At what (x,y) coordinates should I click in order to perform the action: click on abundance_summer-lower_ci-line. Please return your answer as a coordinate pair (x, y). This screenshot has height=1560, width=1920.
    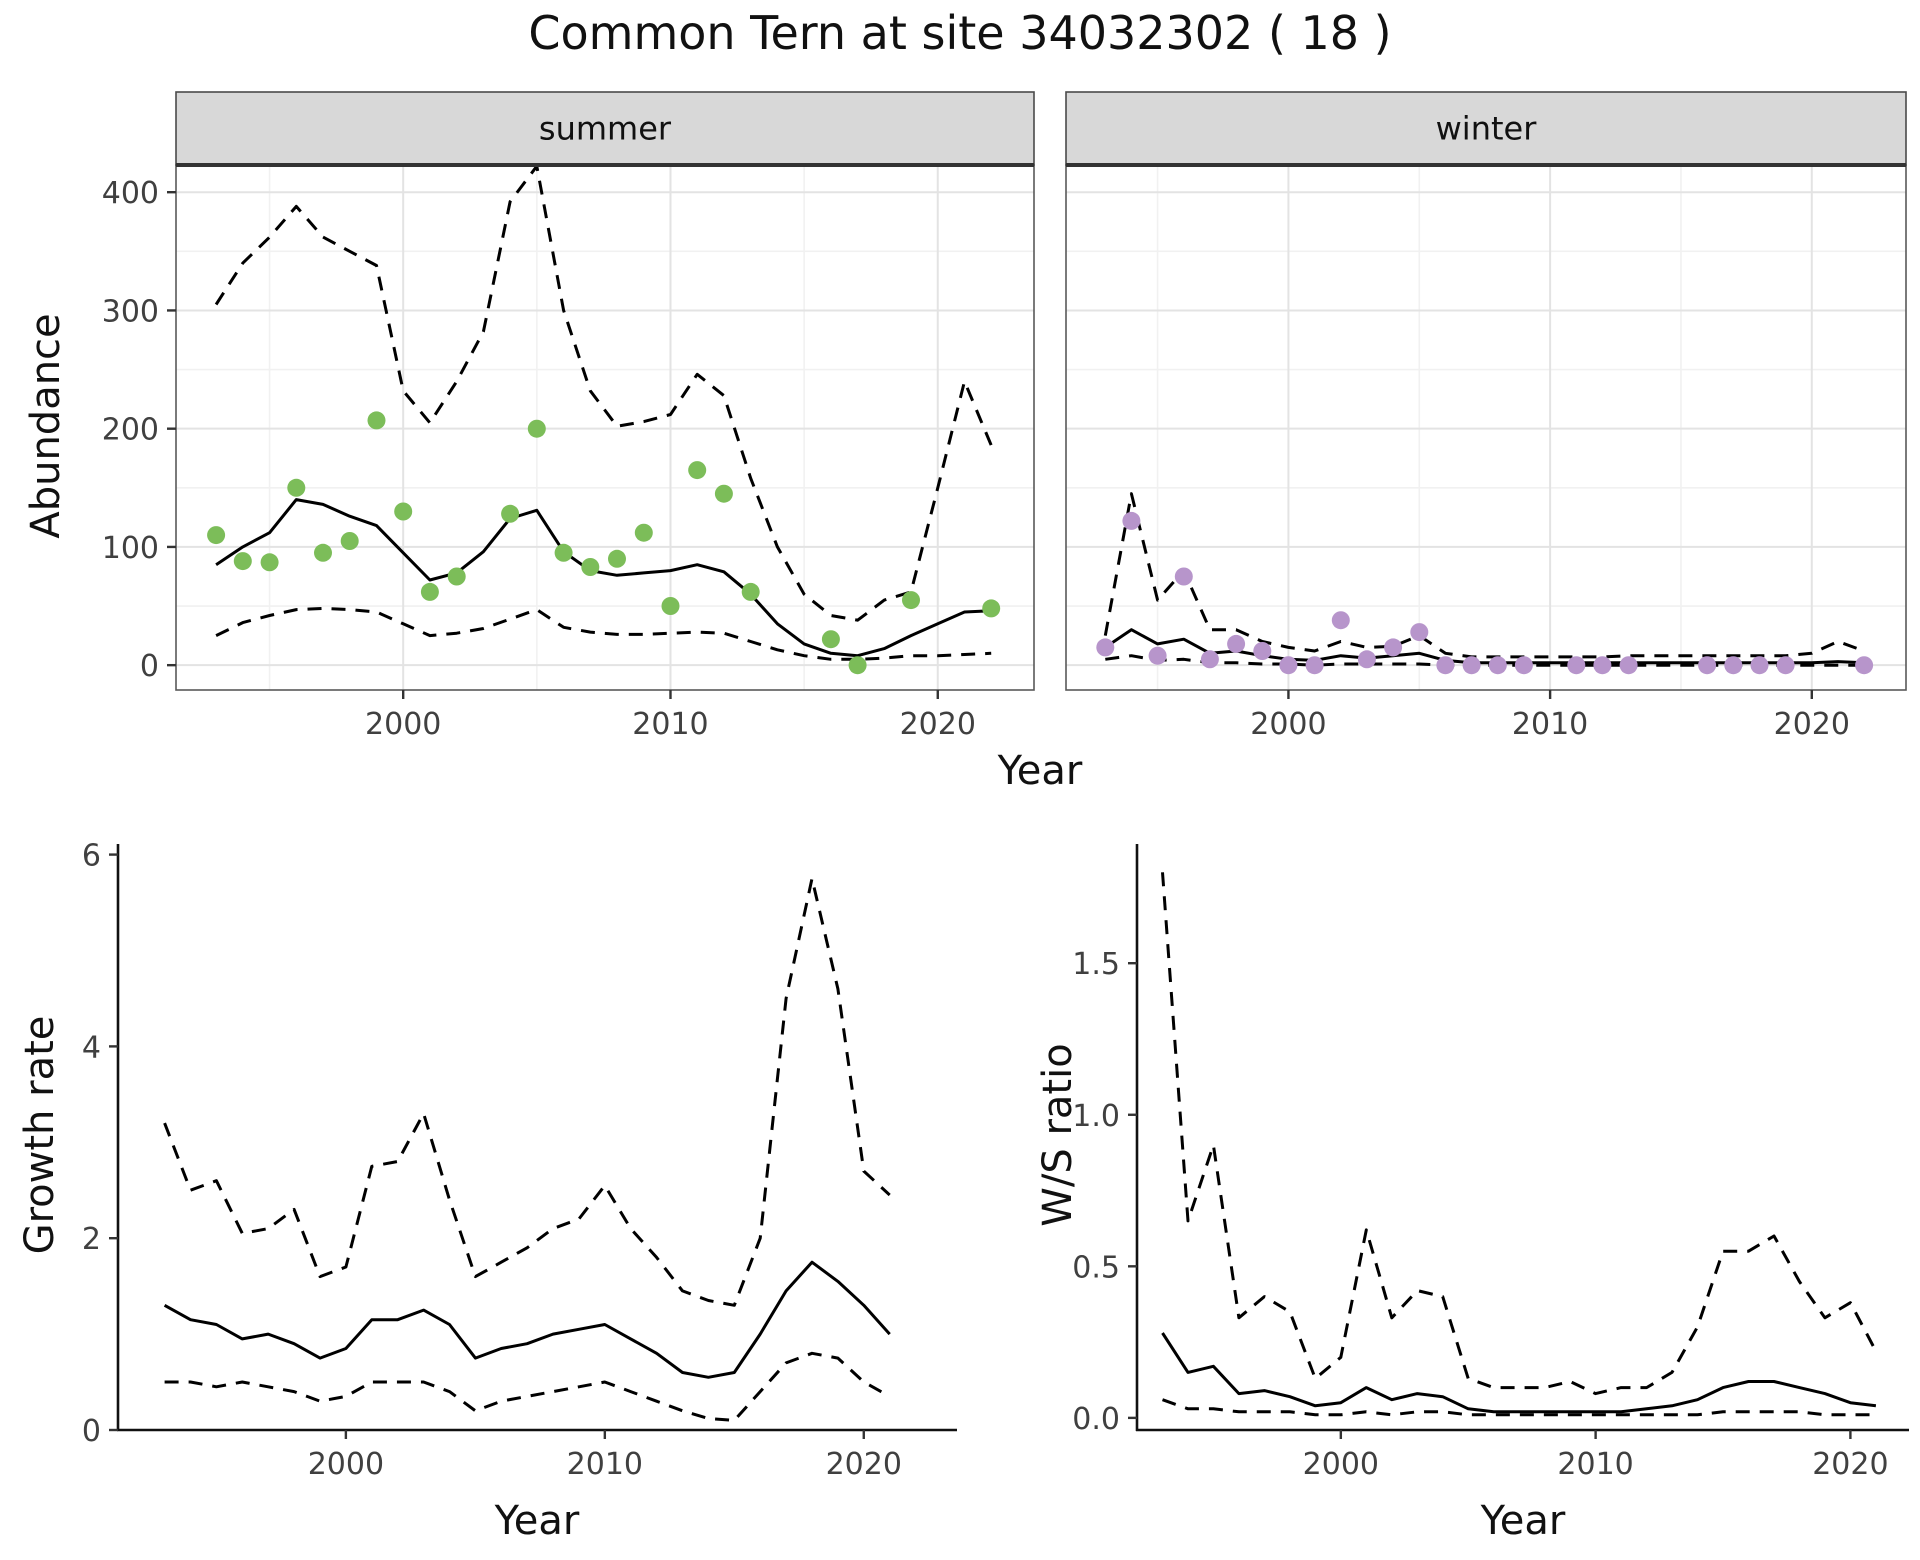
    Looking at the image, I should click on (603, 633).